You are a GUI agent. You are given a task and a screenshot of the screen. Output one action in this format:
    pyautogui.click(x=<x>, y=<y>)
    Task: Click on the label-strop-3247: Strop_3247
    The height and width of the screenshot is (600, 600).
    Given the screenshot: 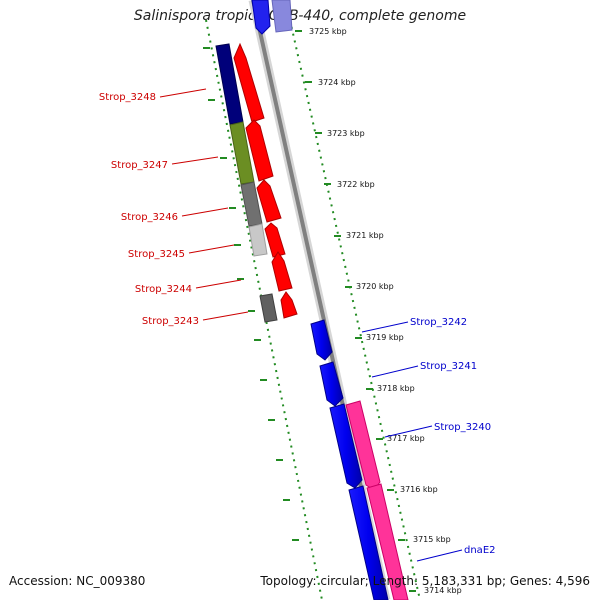 What is the action you would take?
    pyautogui.click(x=139, y=165)
    